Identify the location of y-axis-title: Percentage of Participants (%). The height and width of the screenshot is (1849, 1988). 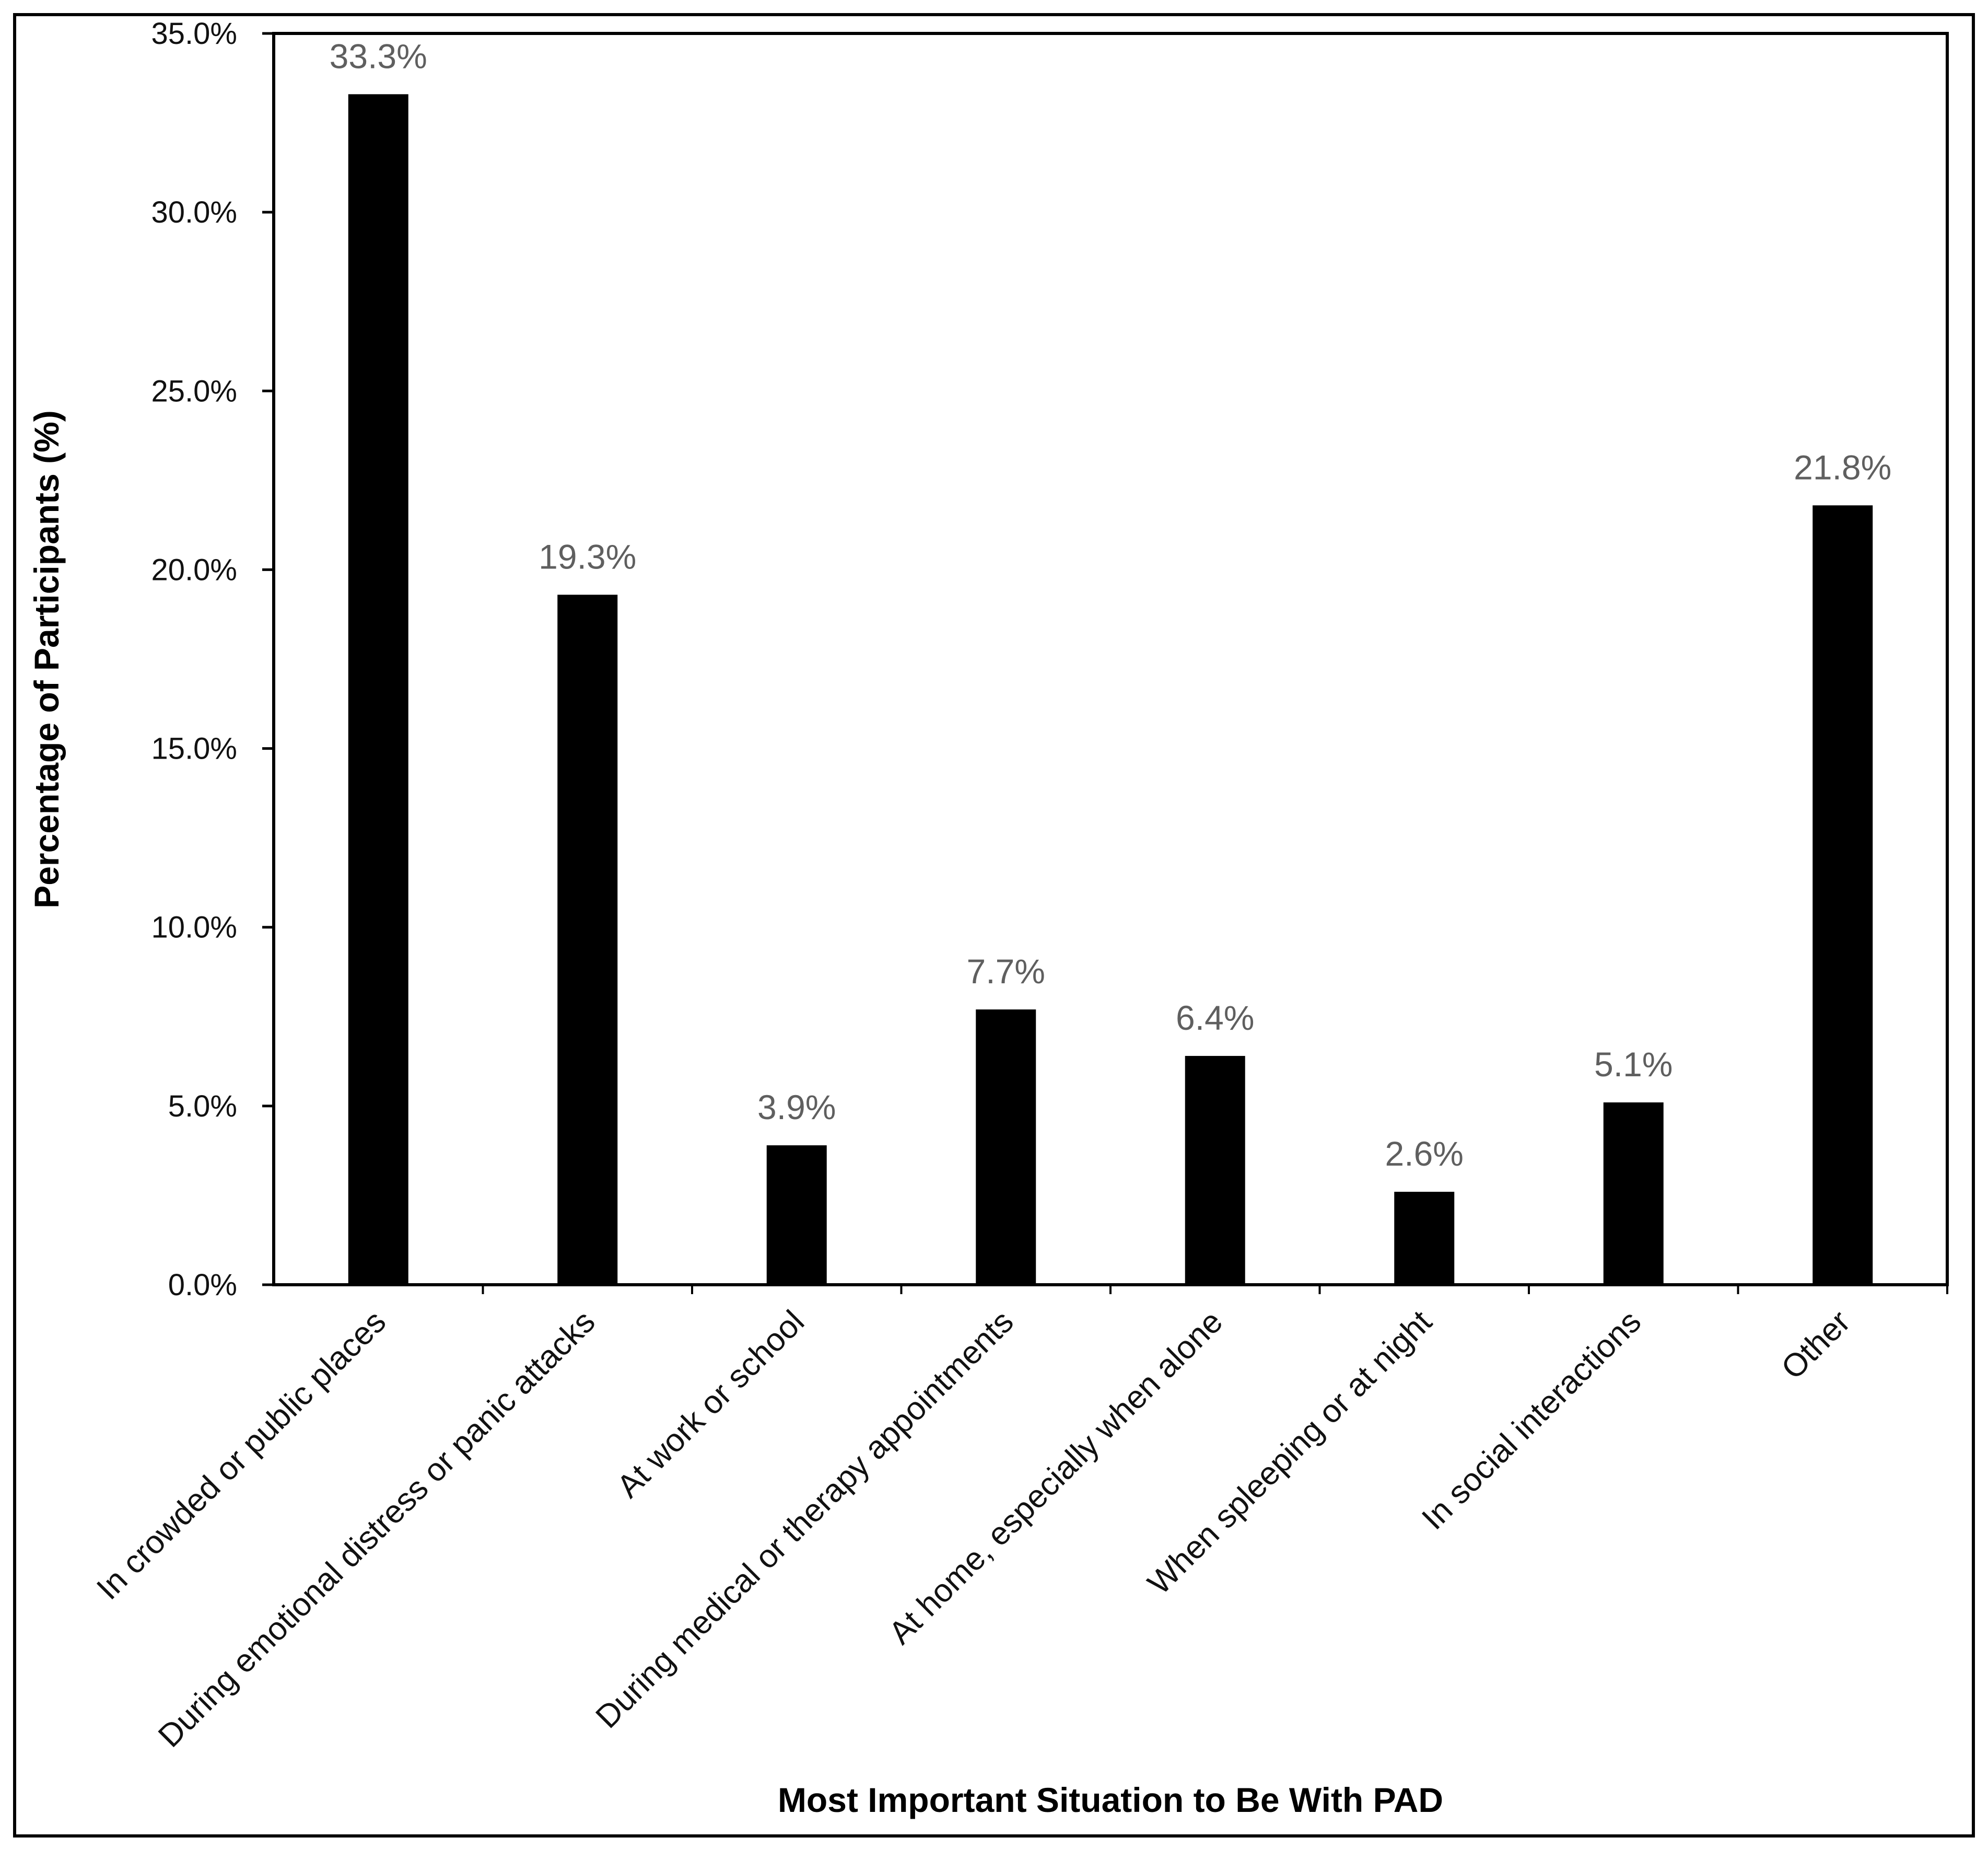
(46, 660).